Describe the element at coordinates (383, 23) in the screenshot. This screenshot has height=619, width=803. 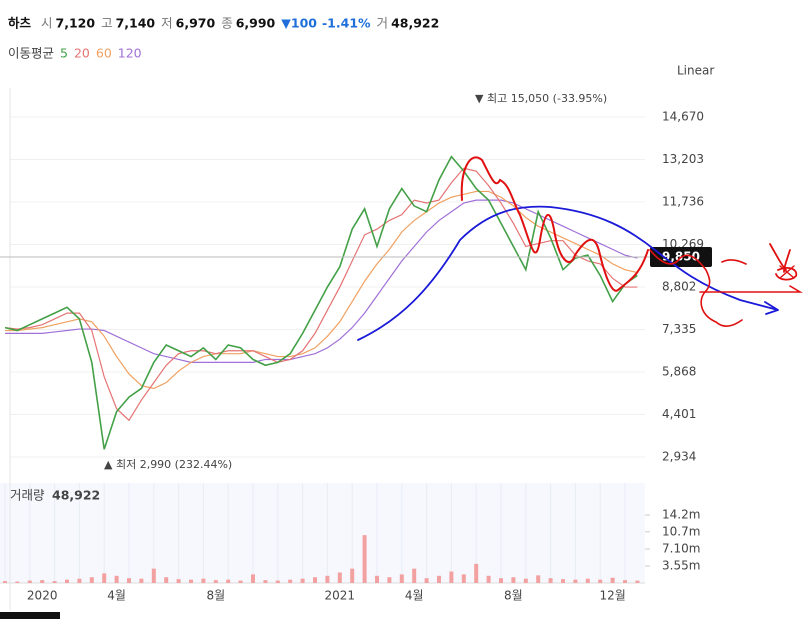
I see `field-label: 거` at that location.